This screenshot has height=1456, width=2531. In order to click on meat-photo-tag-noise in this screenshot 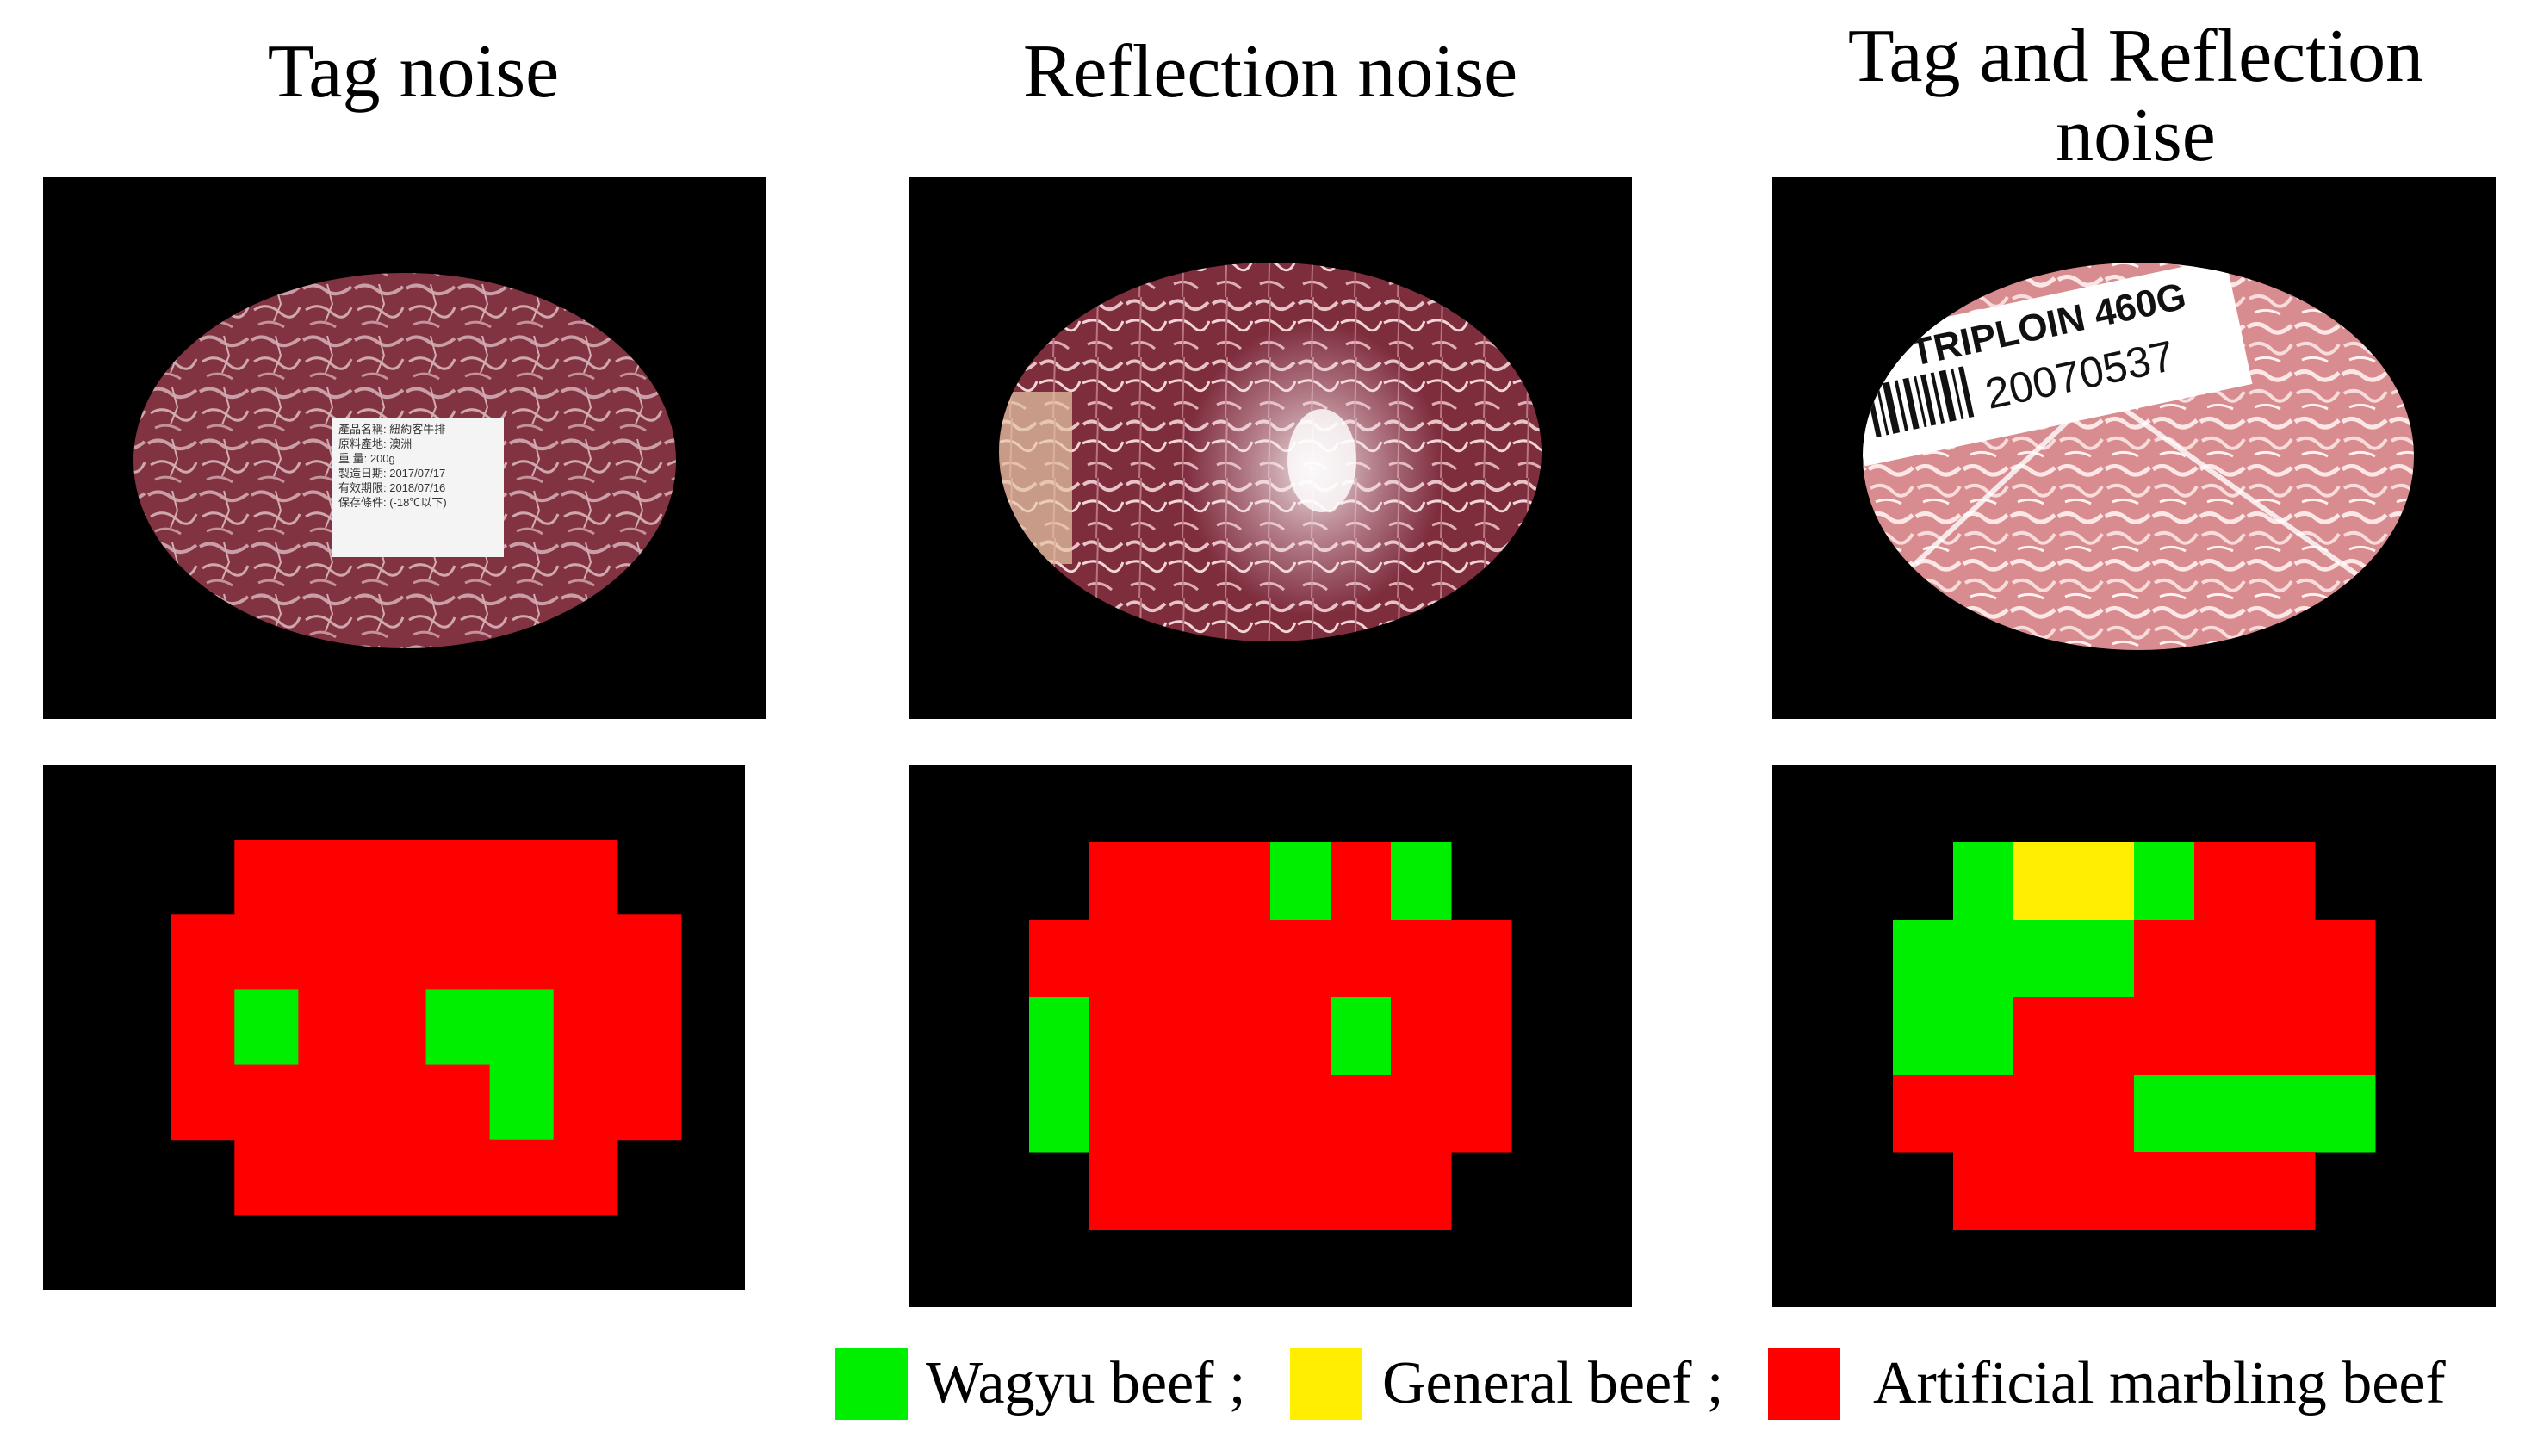, I will do `click(404, 461)`.